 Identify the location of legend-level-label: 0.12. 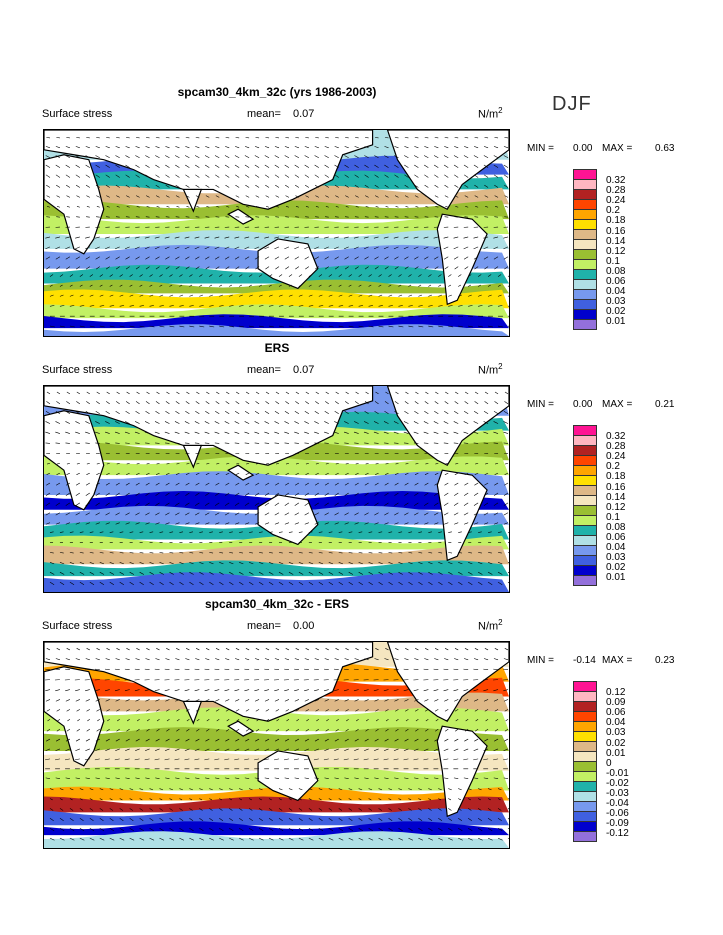
(616, 251).